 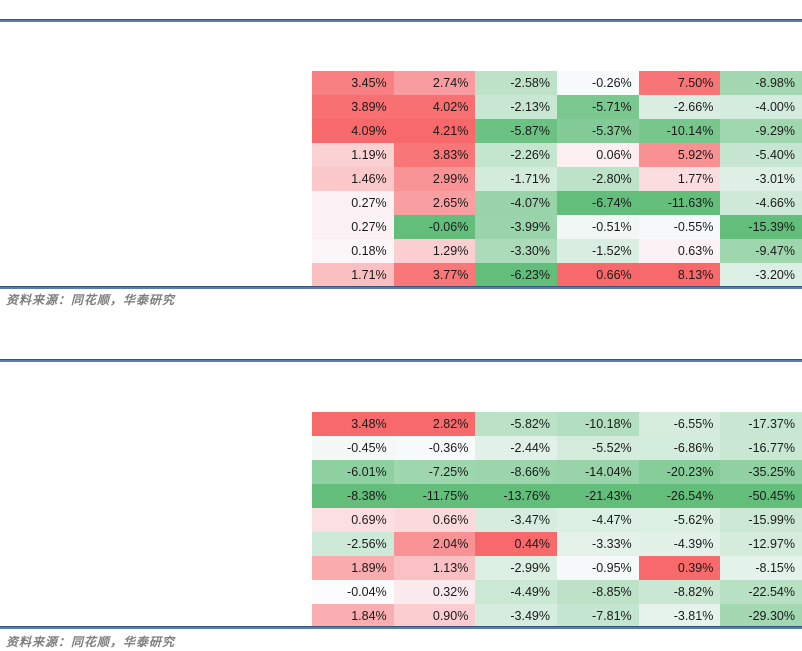 What do you see at coordinates (679, 83) in the screenshot?
I see `heatmap-cell: 7.50%` at bounding box center [679, 83].